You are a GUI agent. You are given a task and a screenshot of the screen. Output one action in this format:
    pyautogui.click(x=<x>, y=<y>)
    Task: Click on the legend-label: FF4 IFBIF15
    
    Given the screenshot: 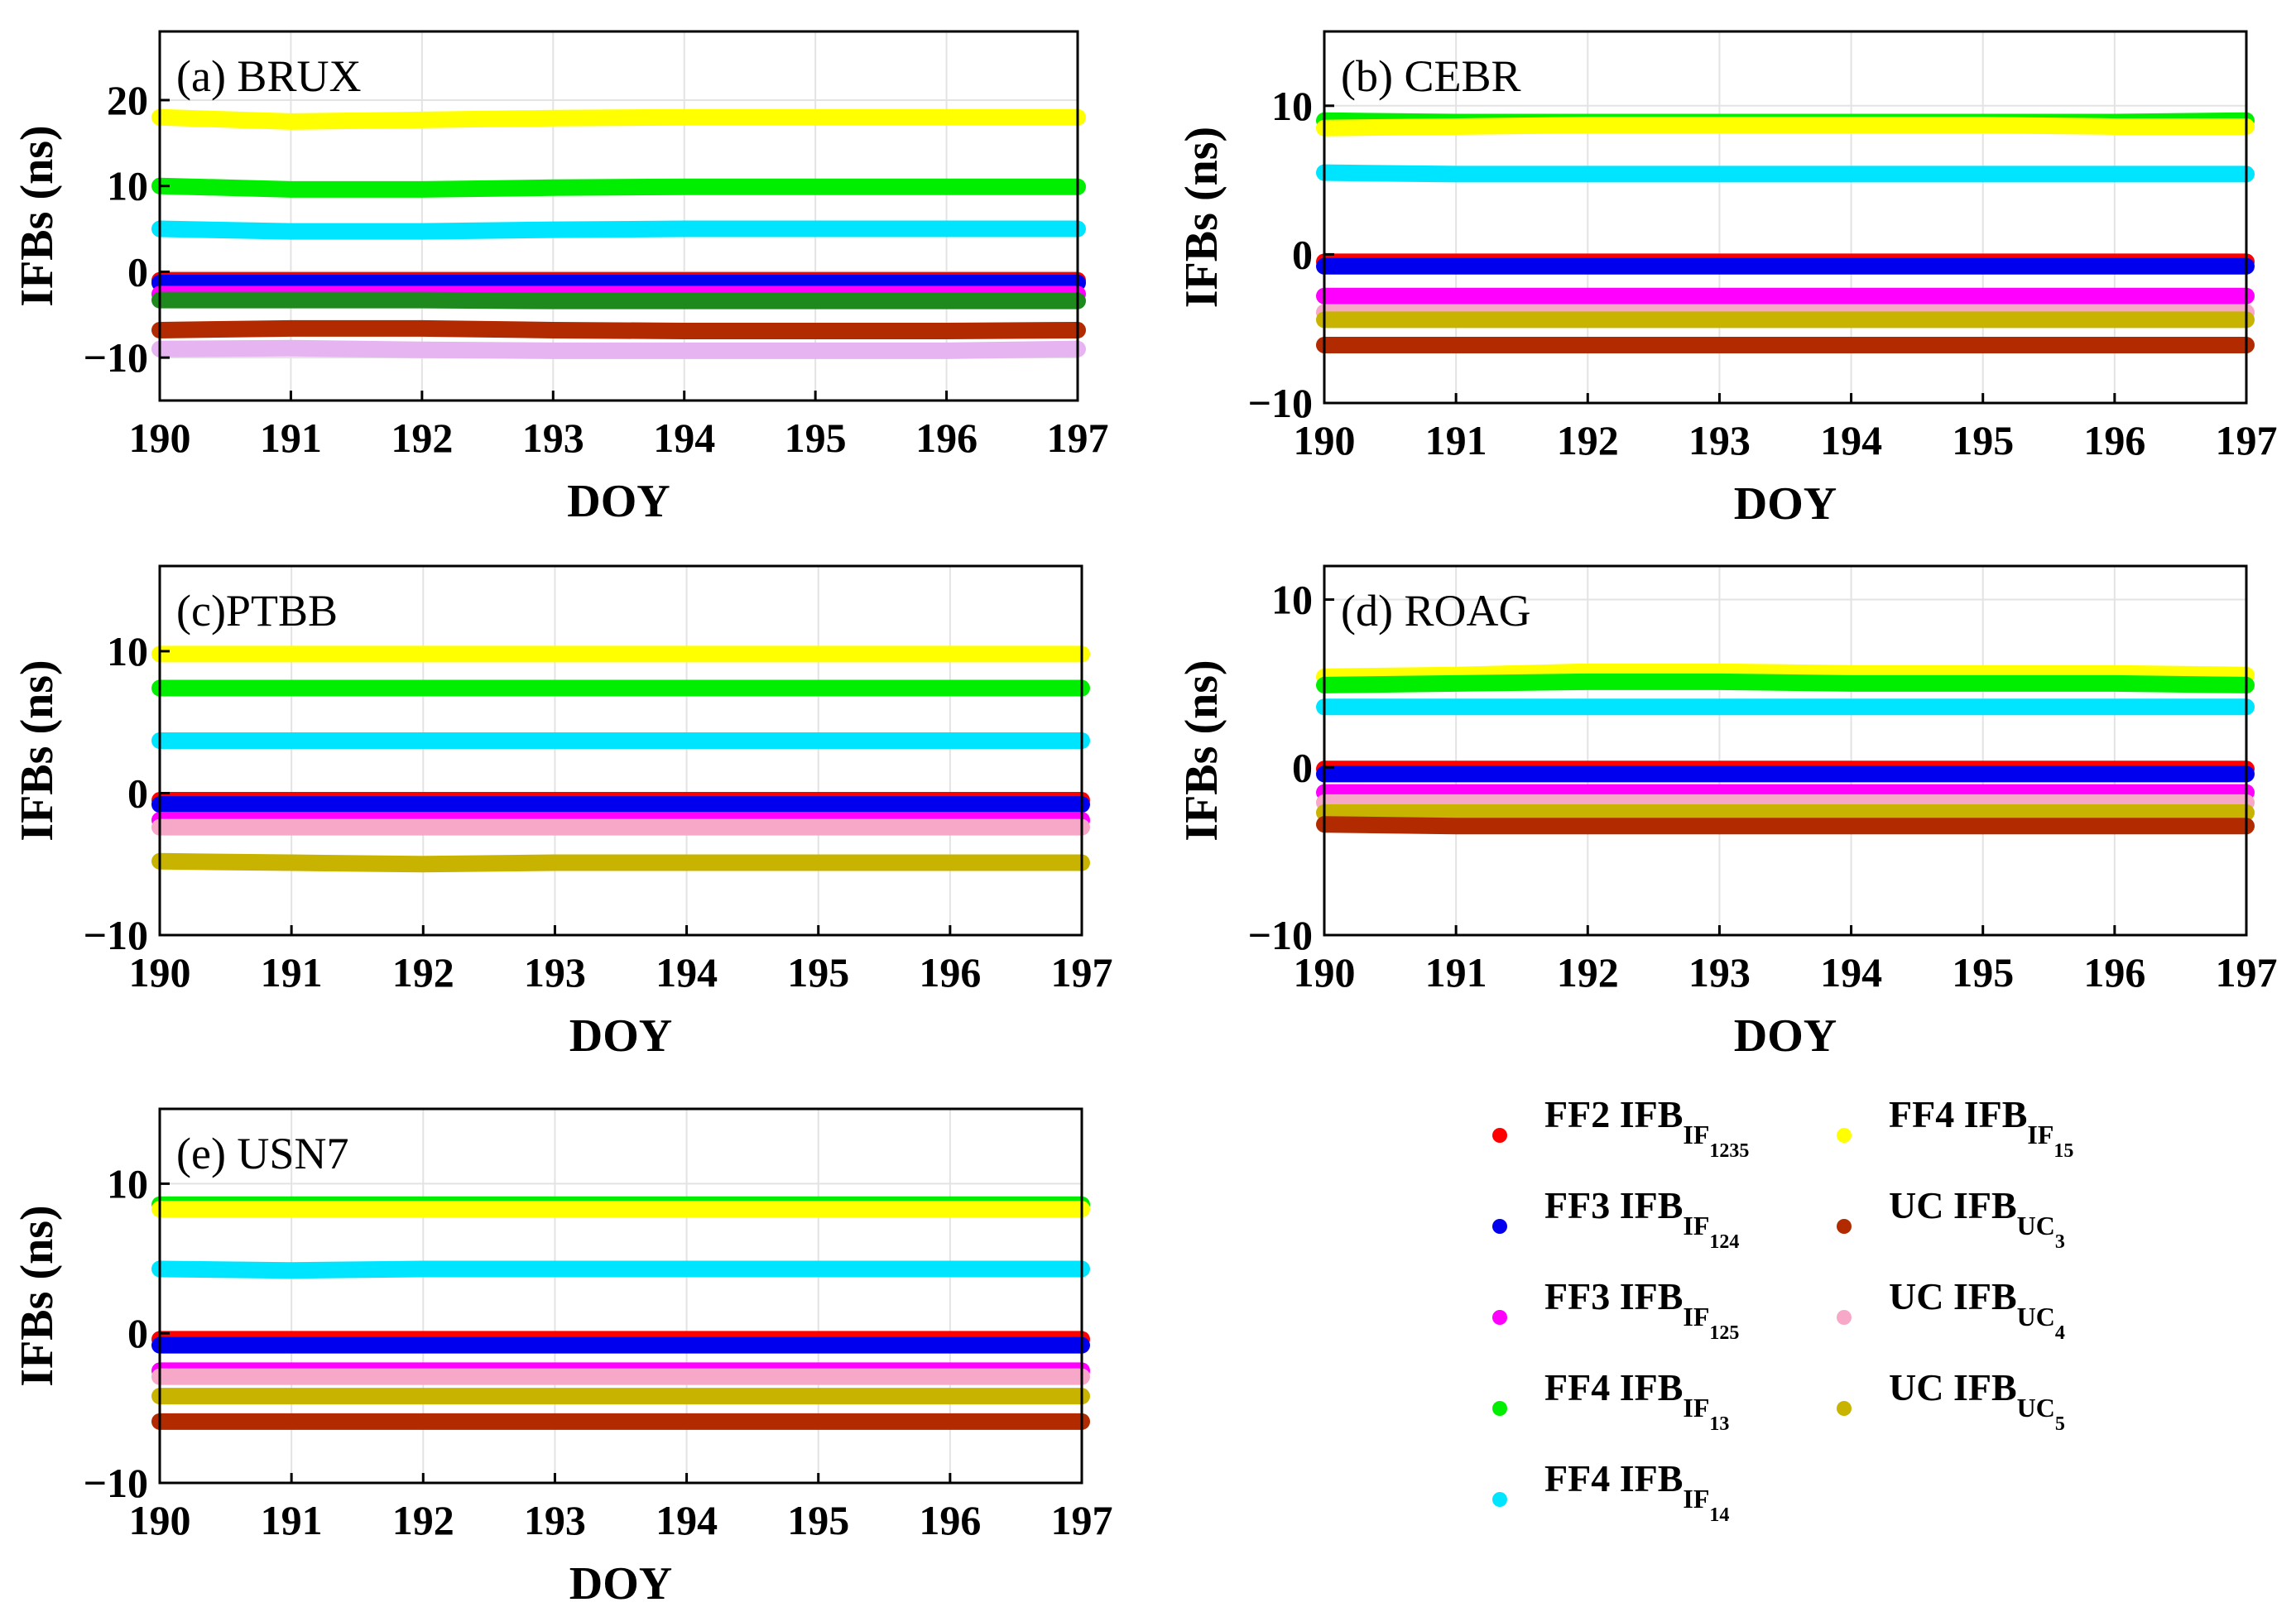 What is the action you would take?
    pyautogui.click(x=1981, y=1127)
    